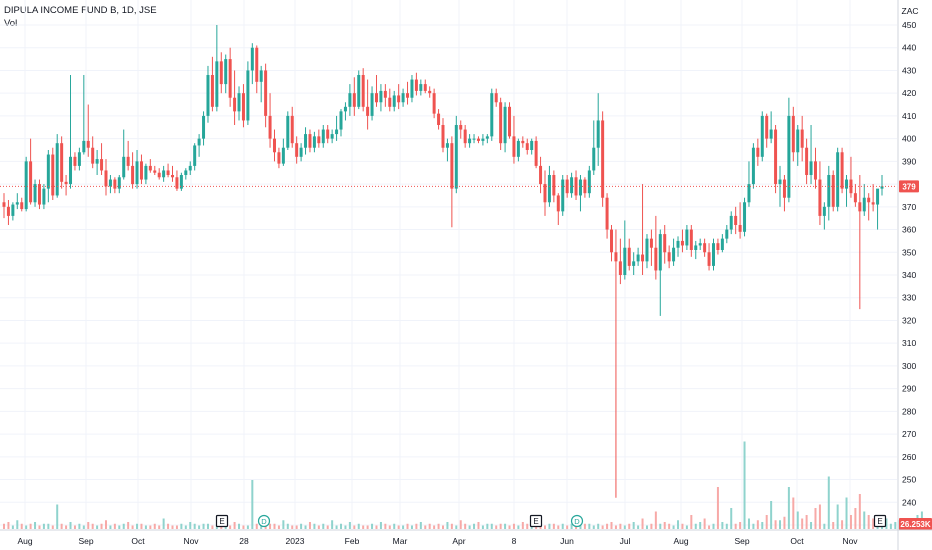 The image size is (932, 550). I want to click on x-tick-label: Feb, so click(352, 541).